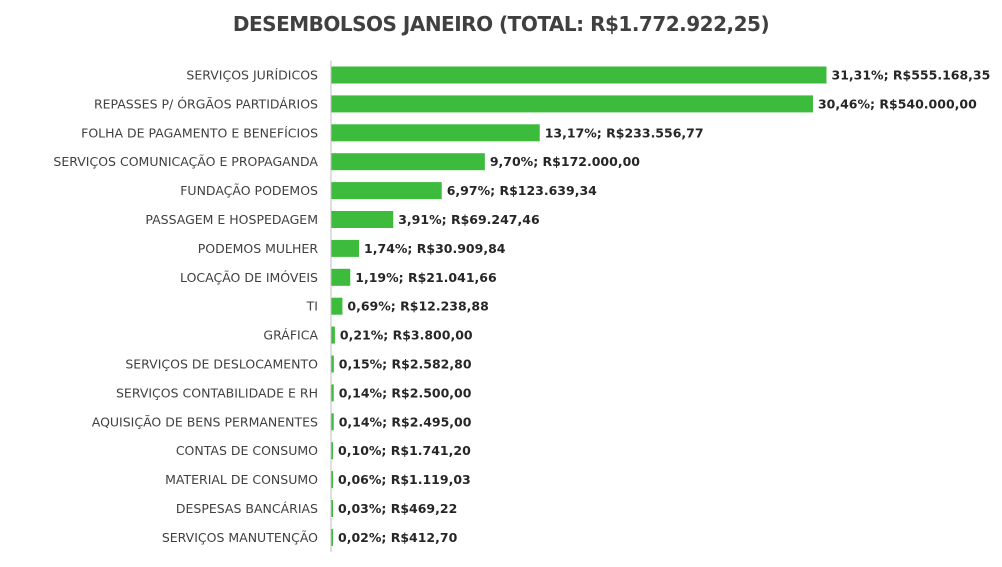 The image size is (1002, 567). What do you see at coordinates (247, 450) in the screenshot?
I see `category-label: CONTAS DE CONSUMO` at bounding box center [247, 450].